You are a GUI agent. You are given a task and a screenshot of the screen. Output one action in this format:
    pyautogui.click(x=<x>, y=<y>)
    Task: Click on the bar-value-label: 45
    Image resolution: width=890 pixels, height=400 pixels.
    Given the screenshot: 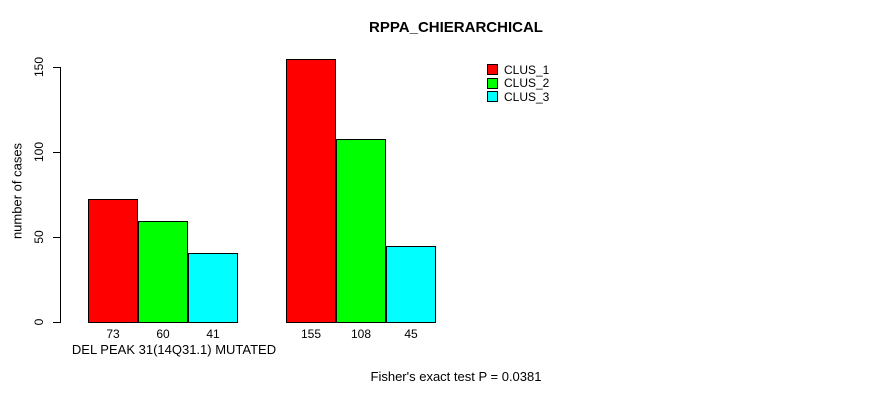 What is the action you would take?
    pyautogui.click(x=411, y=334)
    